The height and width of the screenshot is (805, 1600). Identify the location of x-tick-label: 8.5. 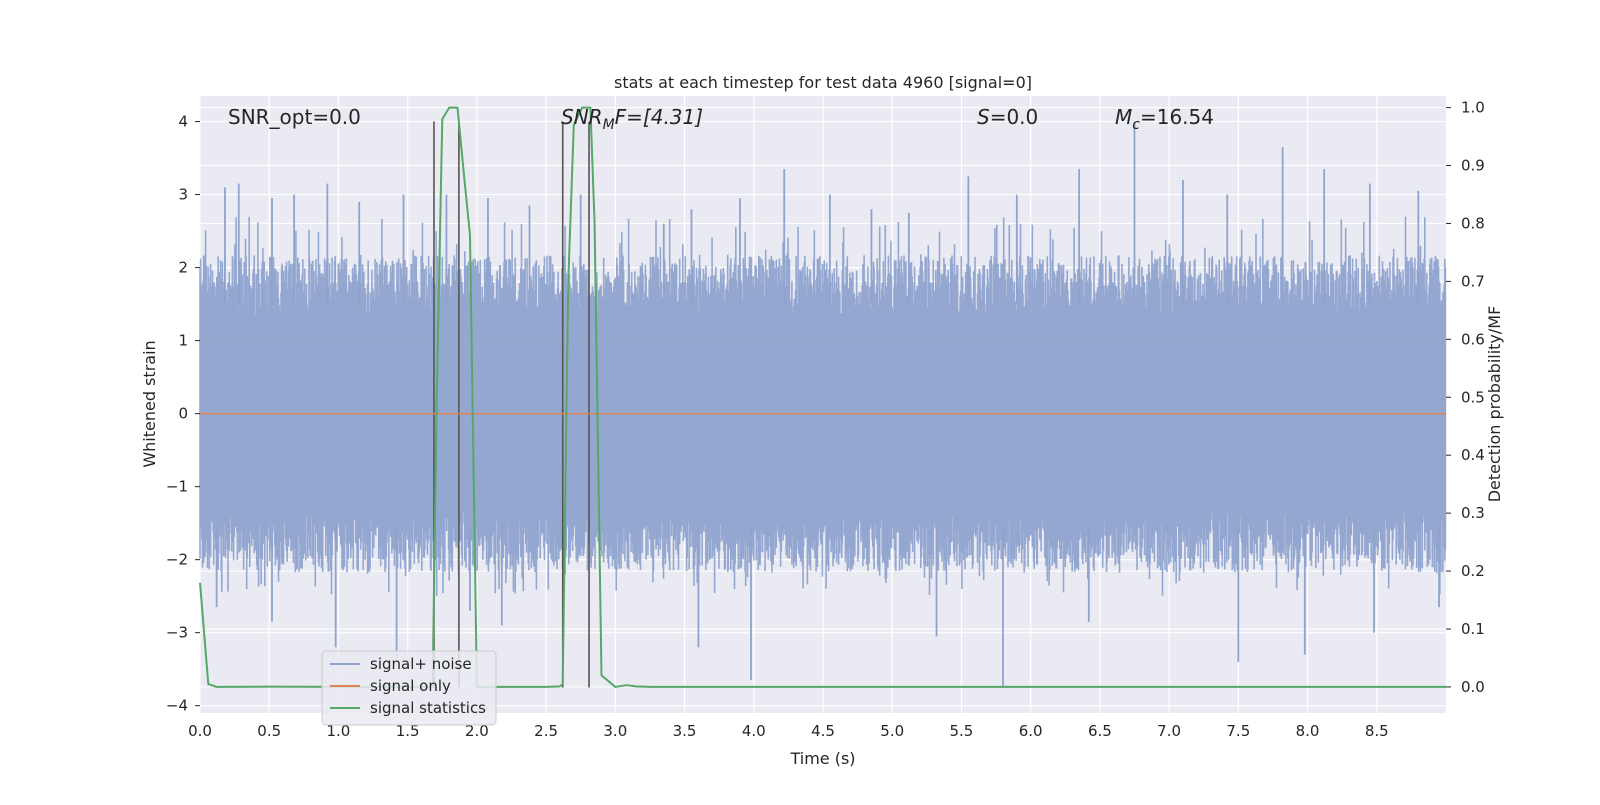
(1377, 731).